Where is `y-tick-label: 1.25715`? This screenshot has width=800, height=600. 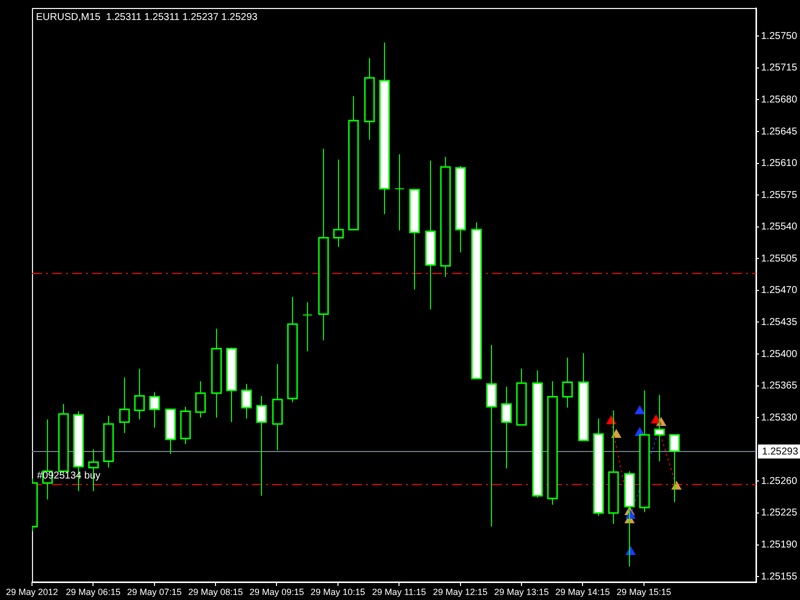
y-tick-label: 1.25715 is located at coordinates (779, 68).